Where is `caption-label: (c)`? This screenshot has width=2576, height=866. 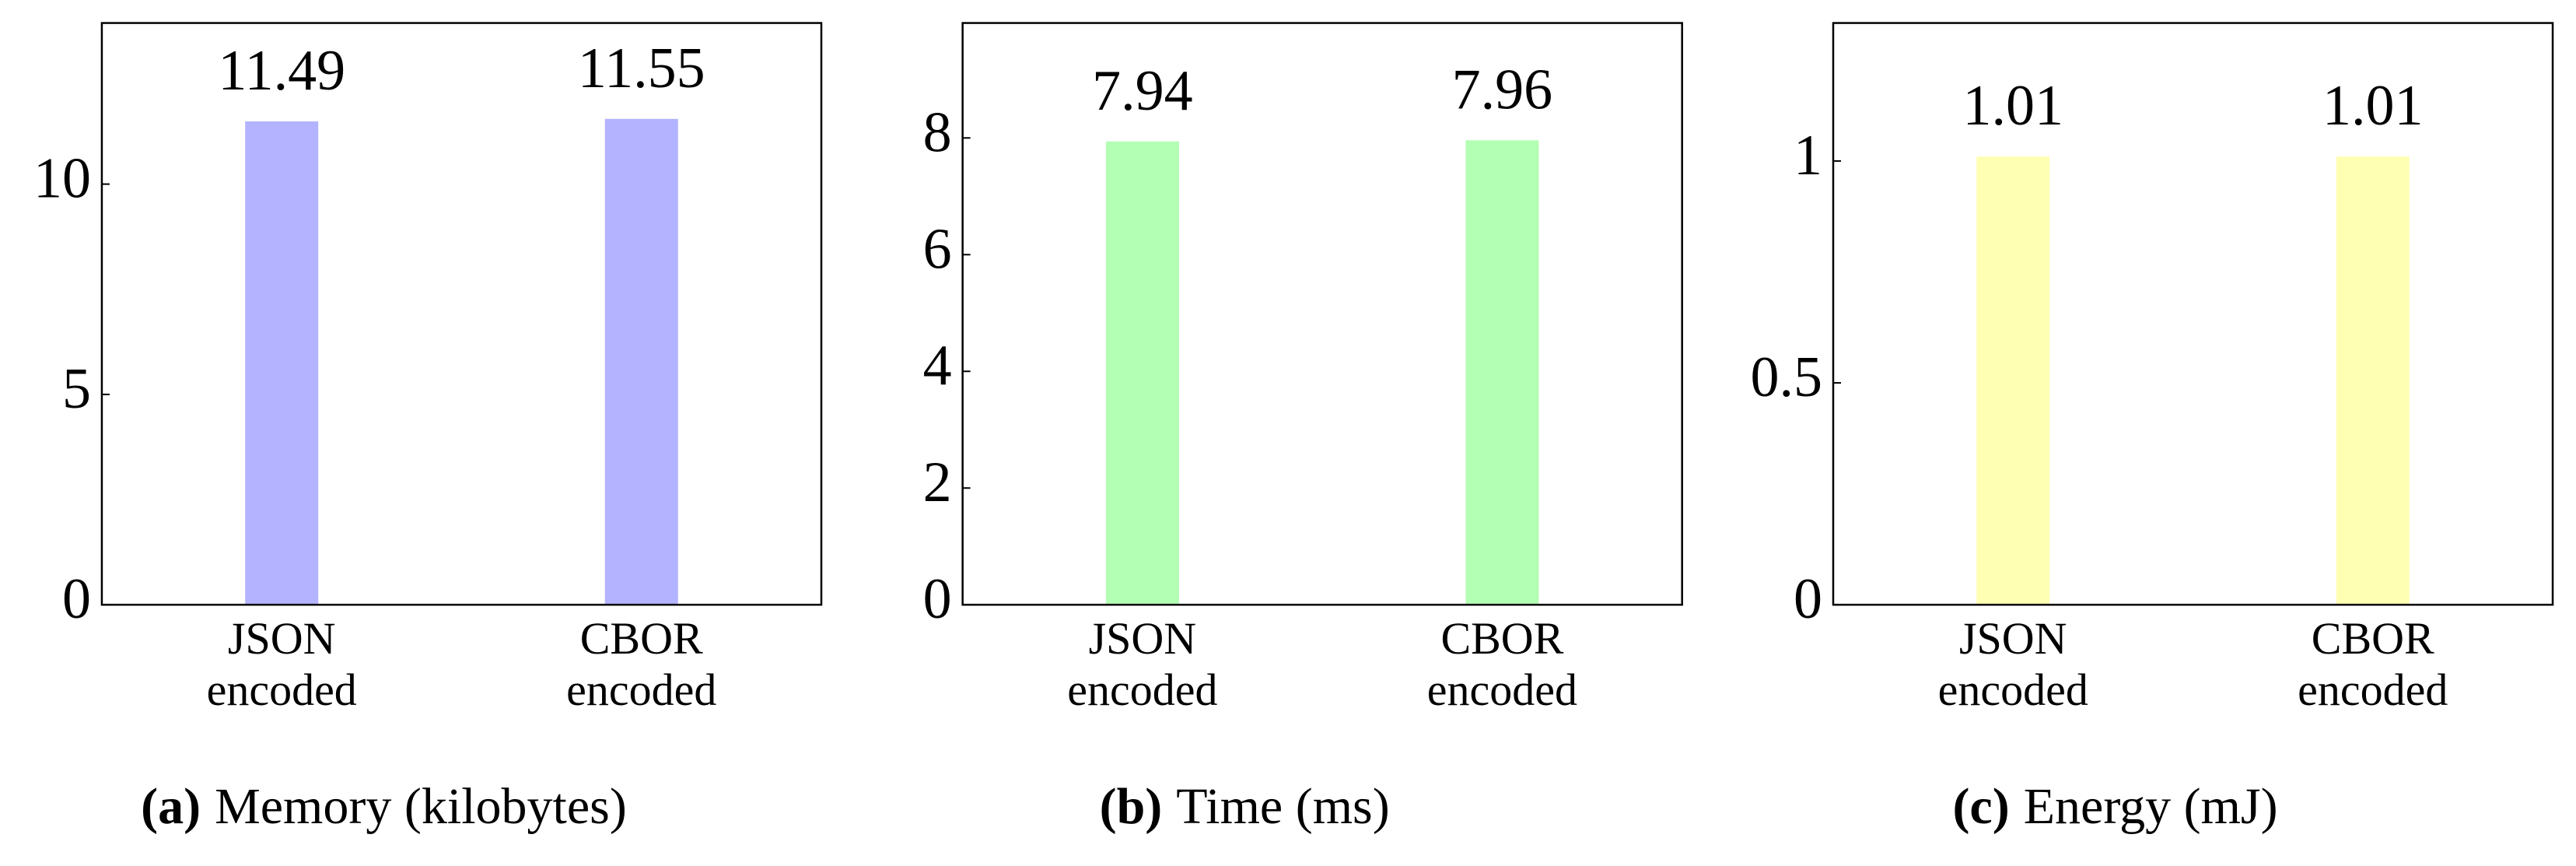
caption-label: (c) is located at coordinates (1981, 806).